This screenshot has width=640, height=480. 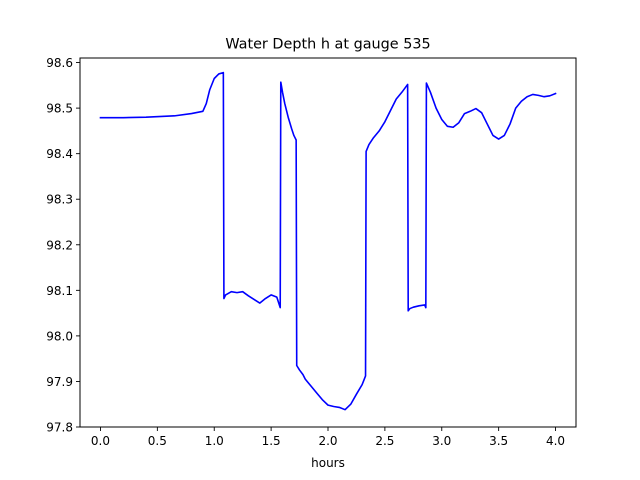 What do you see at coordinates (59, 336) in the screenshot?
I see `y-tick-label: 98.0` at bounding box center [59, 336].